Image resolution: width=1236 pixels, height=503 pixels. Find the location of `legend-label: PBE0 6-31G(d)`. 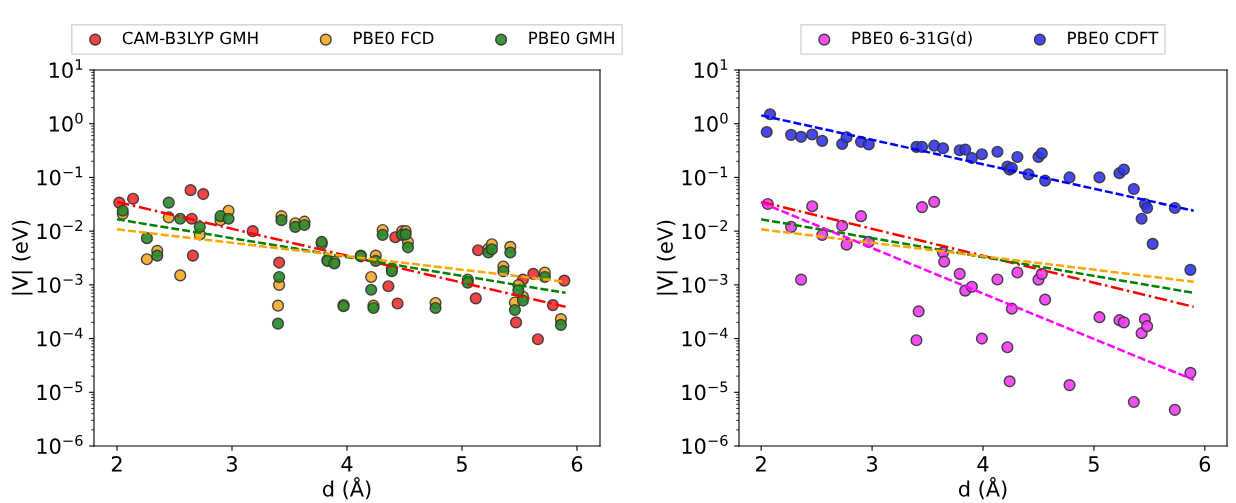

legend-label: PBE0 6-31G(d) is located at coordinates (912, 39).